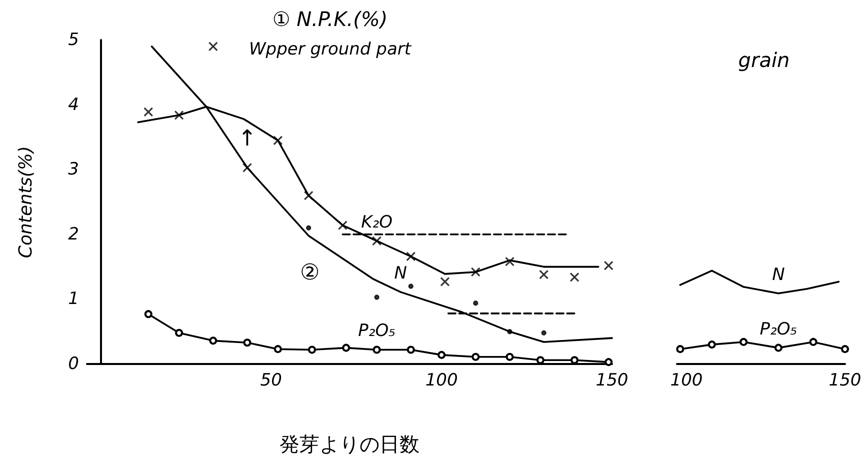 This screenshot has width=868, height=475. What do you see at coordinates (73, 40) in the screenshot?
I see `y-tick-label: 5` at bounding box center [73, 40].